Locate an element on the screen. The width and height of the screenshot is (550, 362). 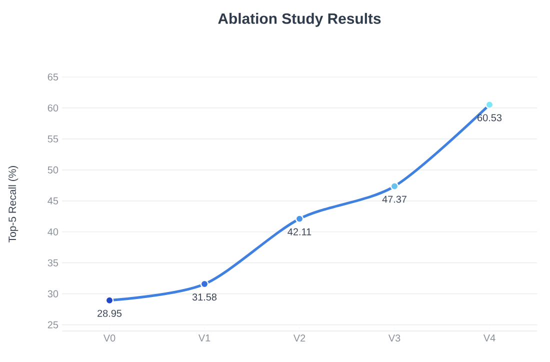
y-tick-label: 65 is located at coordinates (53, 77).